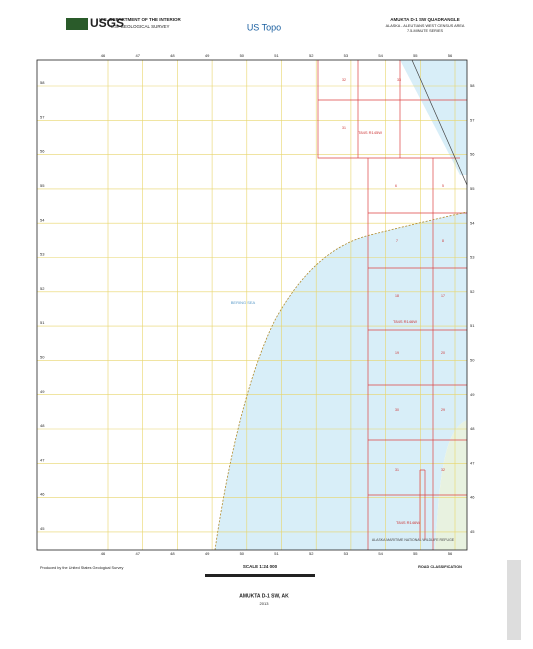 This screenshot has height=649, width=533. Describe the element at coordinates (265, 603) in the screenshot. I see `footer-year: 2013` at that location.